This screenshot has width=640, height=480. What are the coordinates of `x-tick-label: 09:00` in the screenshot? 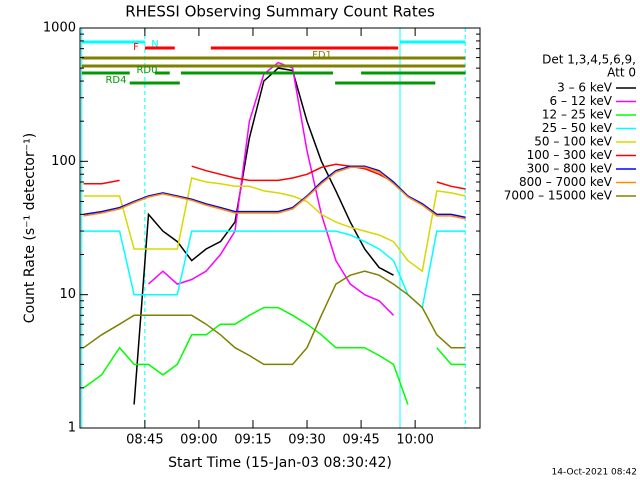 It's located at (198, 440).